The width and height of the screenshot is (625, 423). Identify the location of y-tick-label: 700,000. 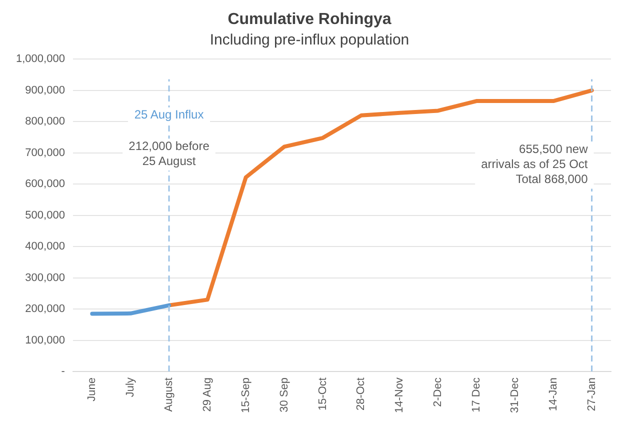
(45, 152).